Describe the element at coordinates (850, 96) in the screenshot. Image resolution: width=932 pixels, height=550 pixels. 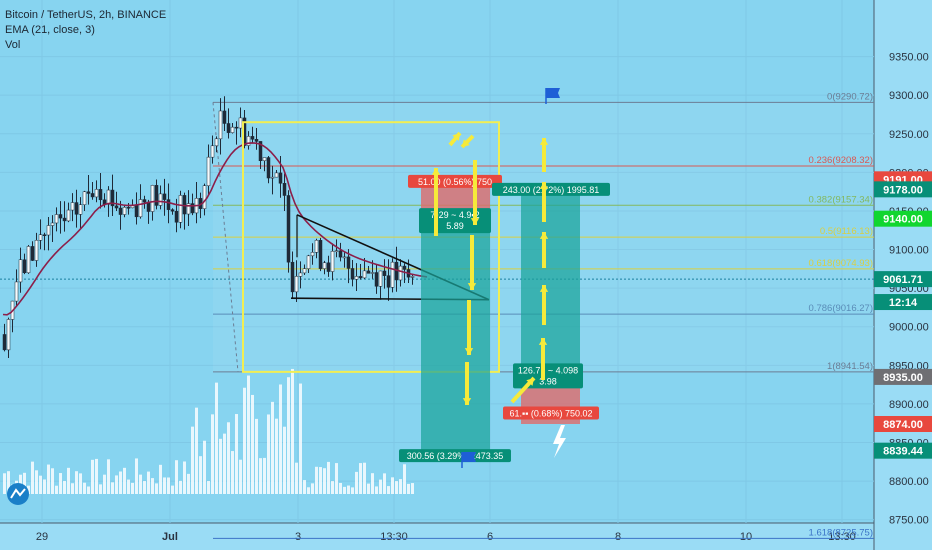
I see `fib-level-label: 0(9290.72)` at that location.